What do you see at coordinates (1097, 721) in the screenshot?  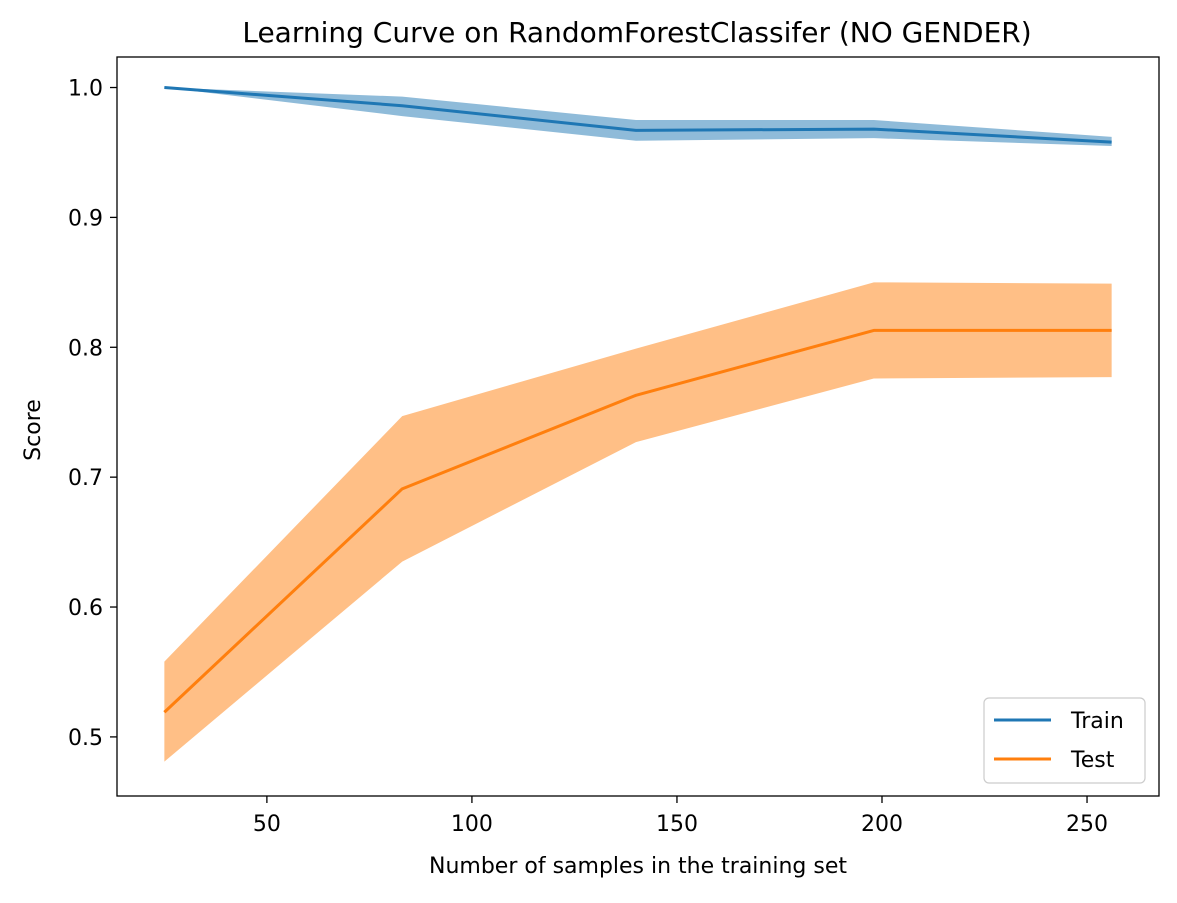 I see `legend-label-train: Train` at bounding box center [1097, 721].